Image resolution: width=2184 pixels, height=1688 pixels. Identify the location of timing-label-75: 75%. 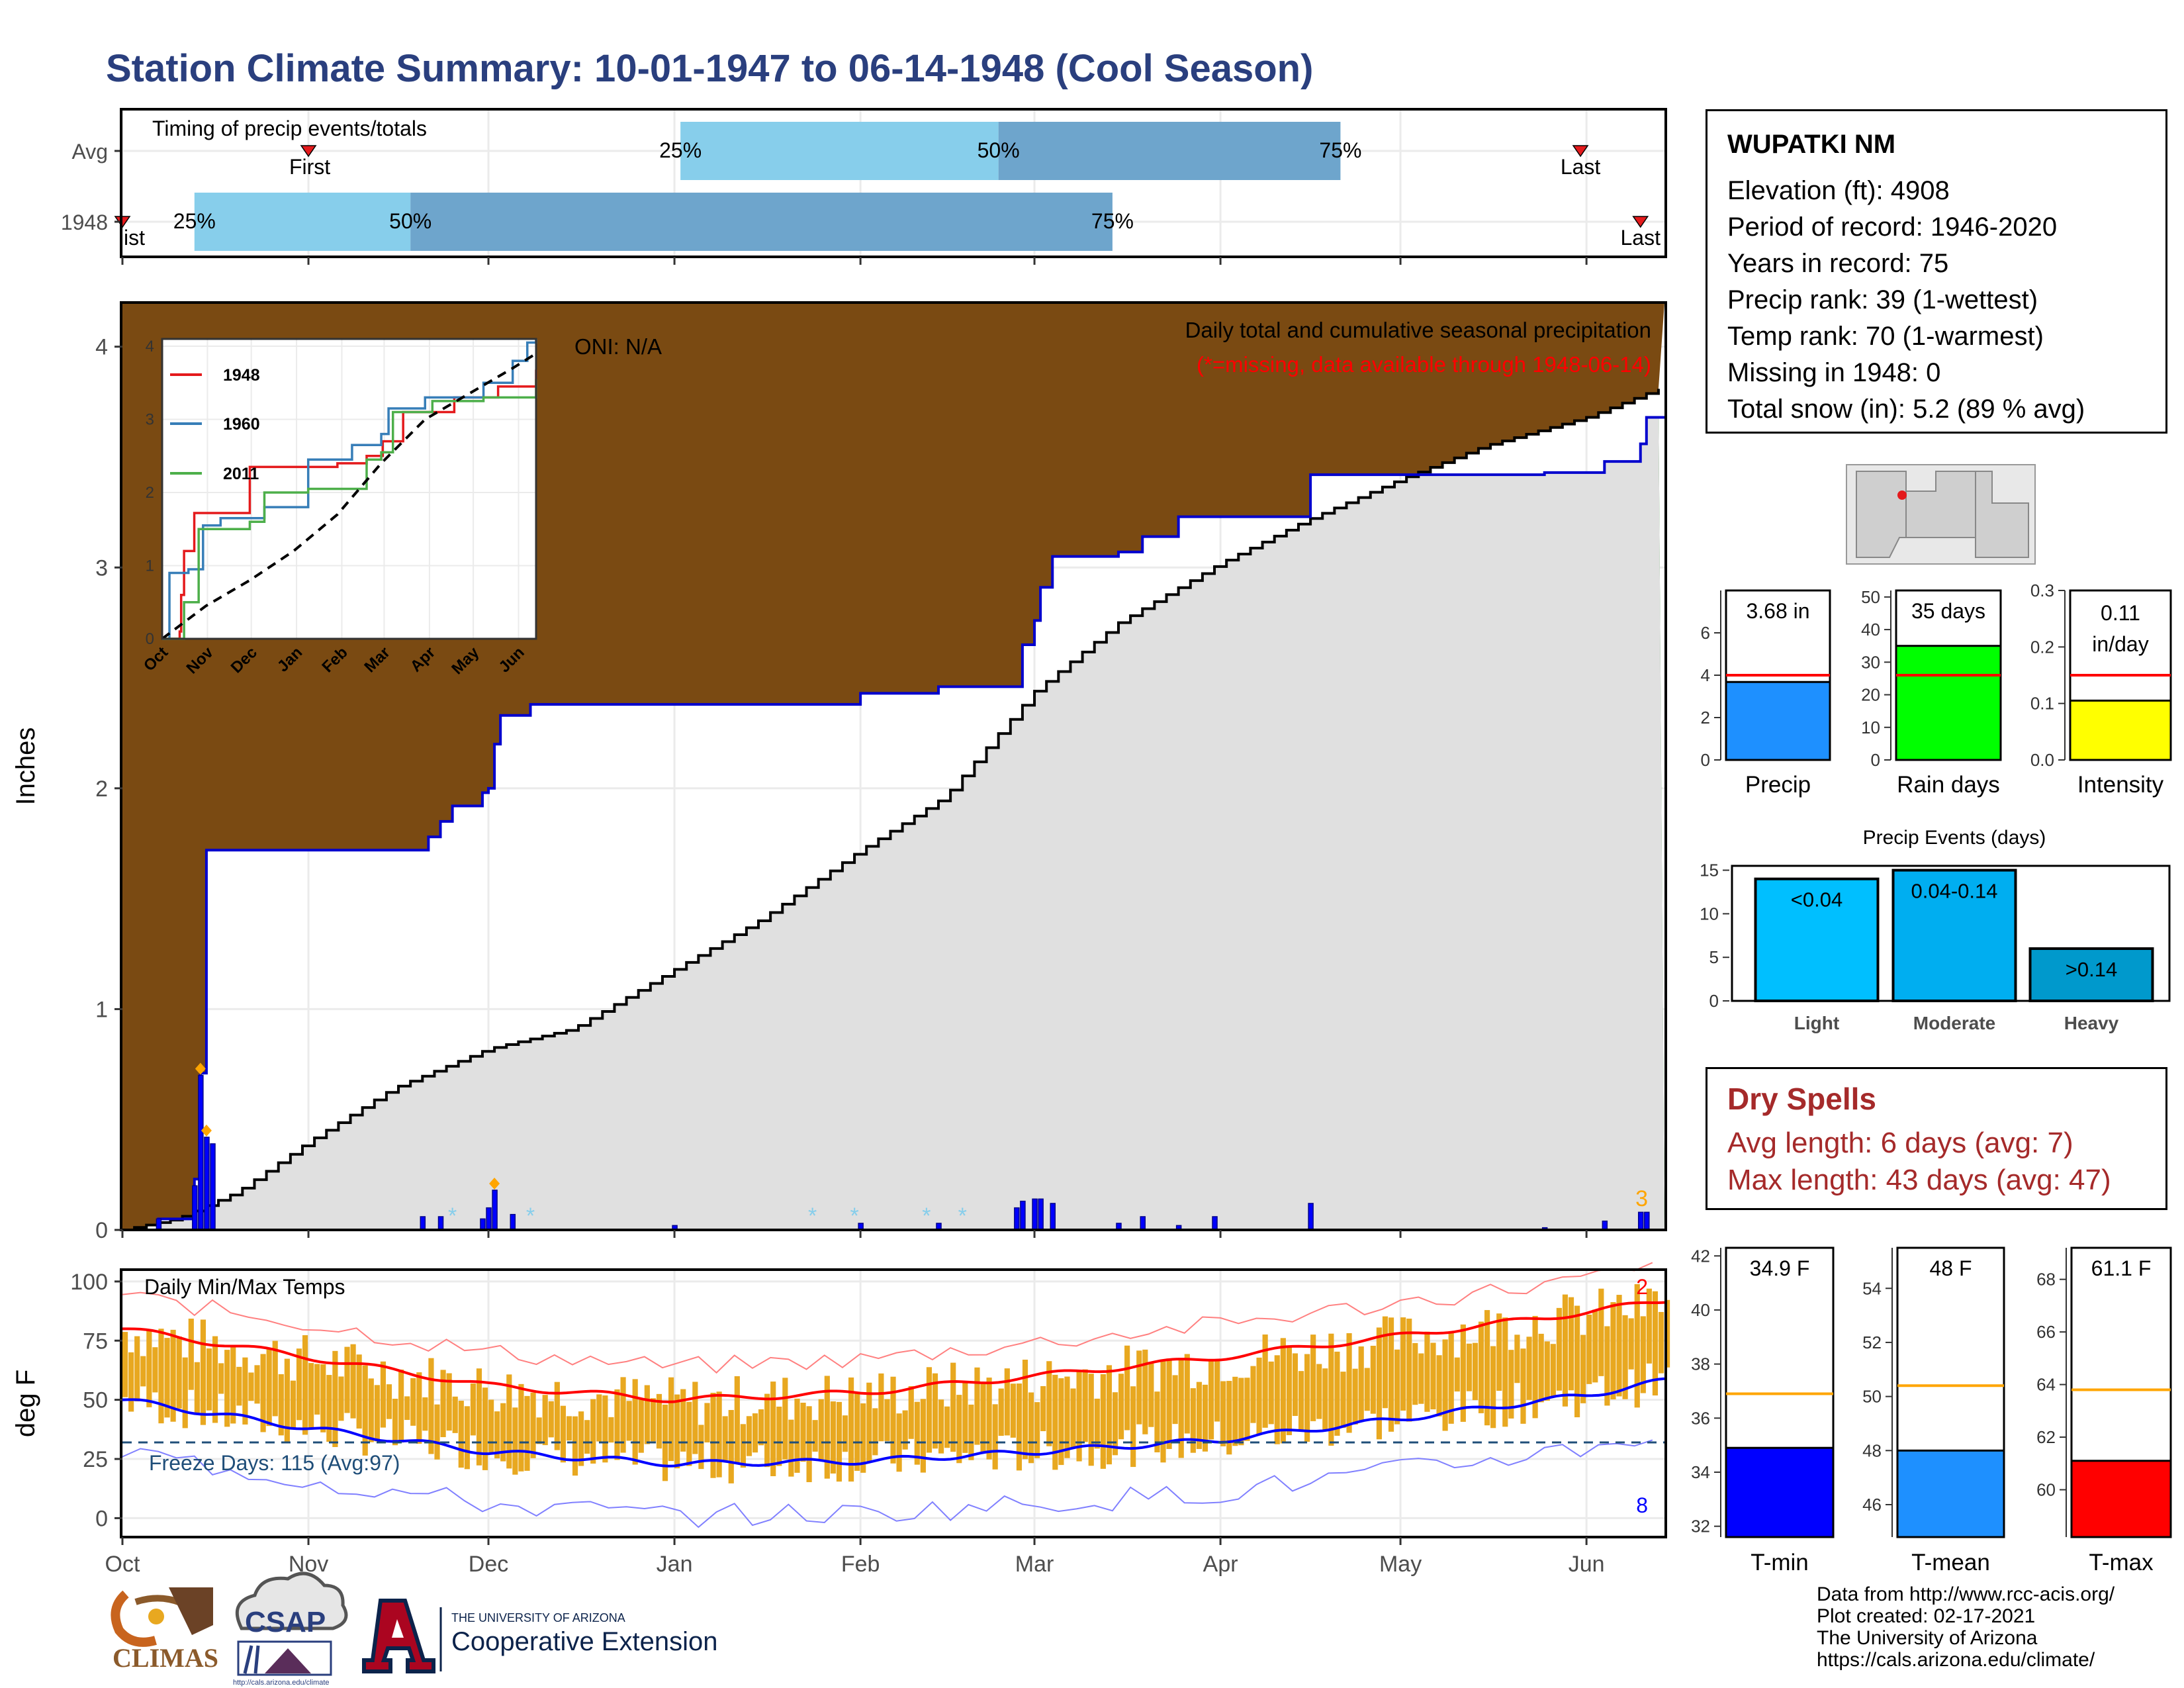
(1340, 150).